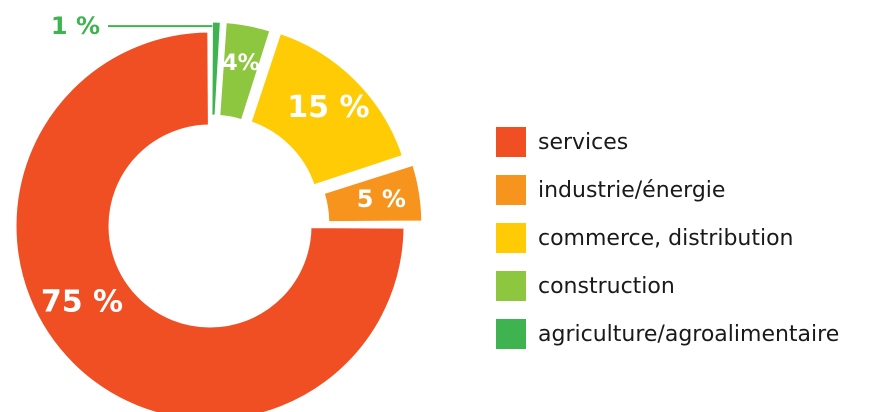  Describe the element at coordinates (583, 142) in the screenshot. I see `legend-label-services: services` at that location.